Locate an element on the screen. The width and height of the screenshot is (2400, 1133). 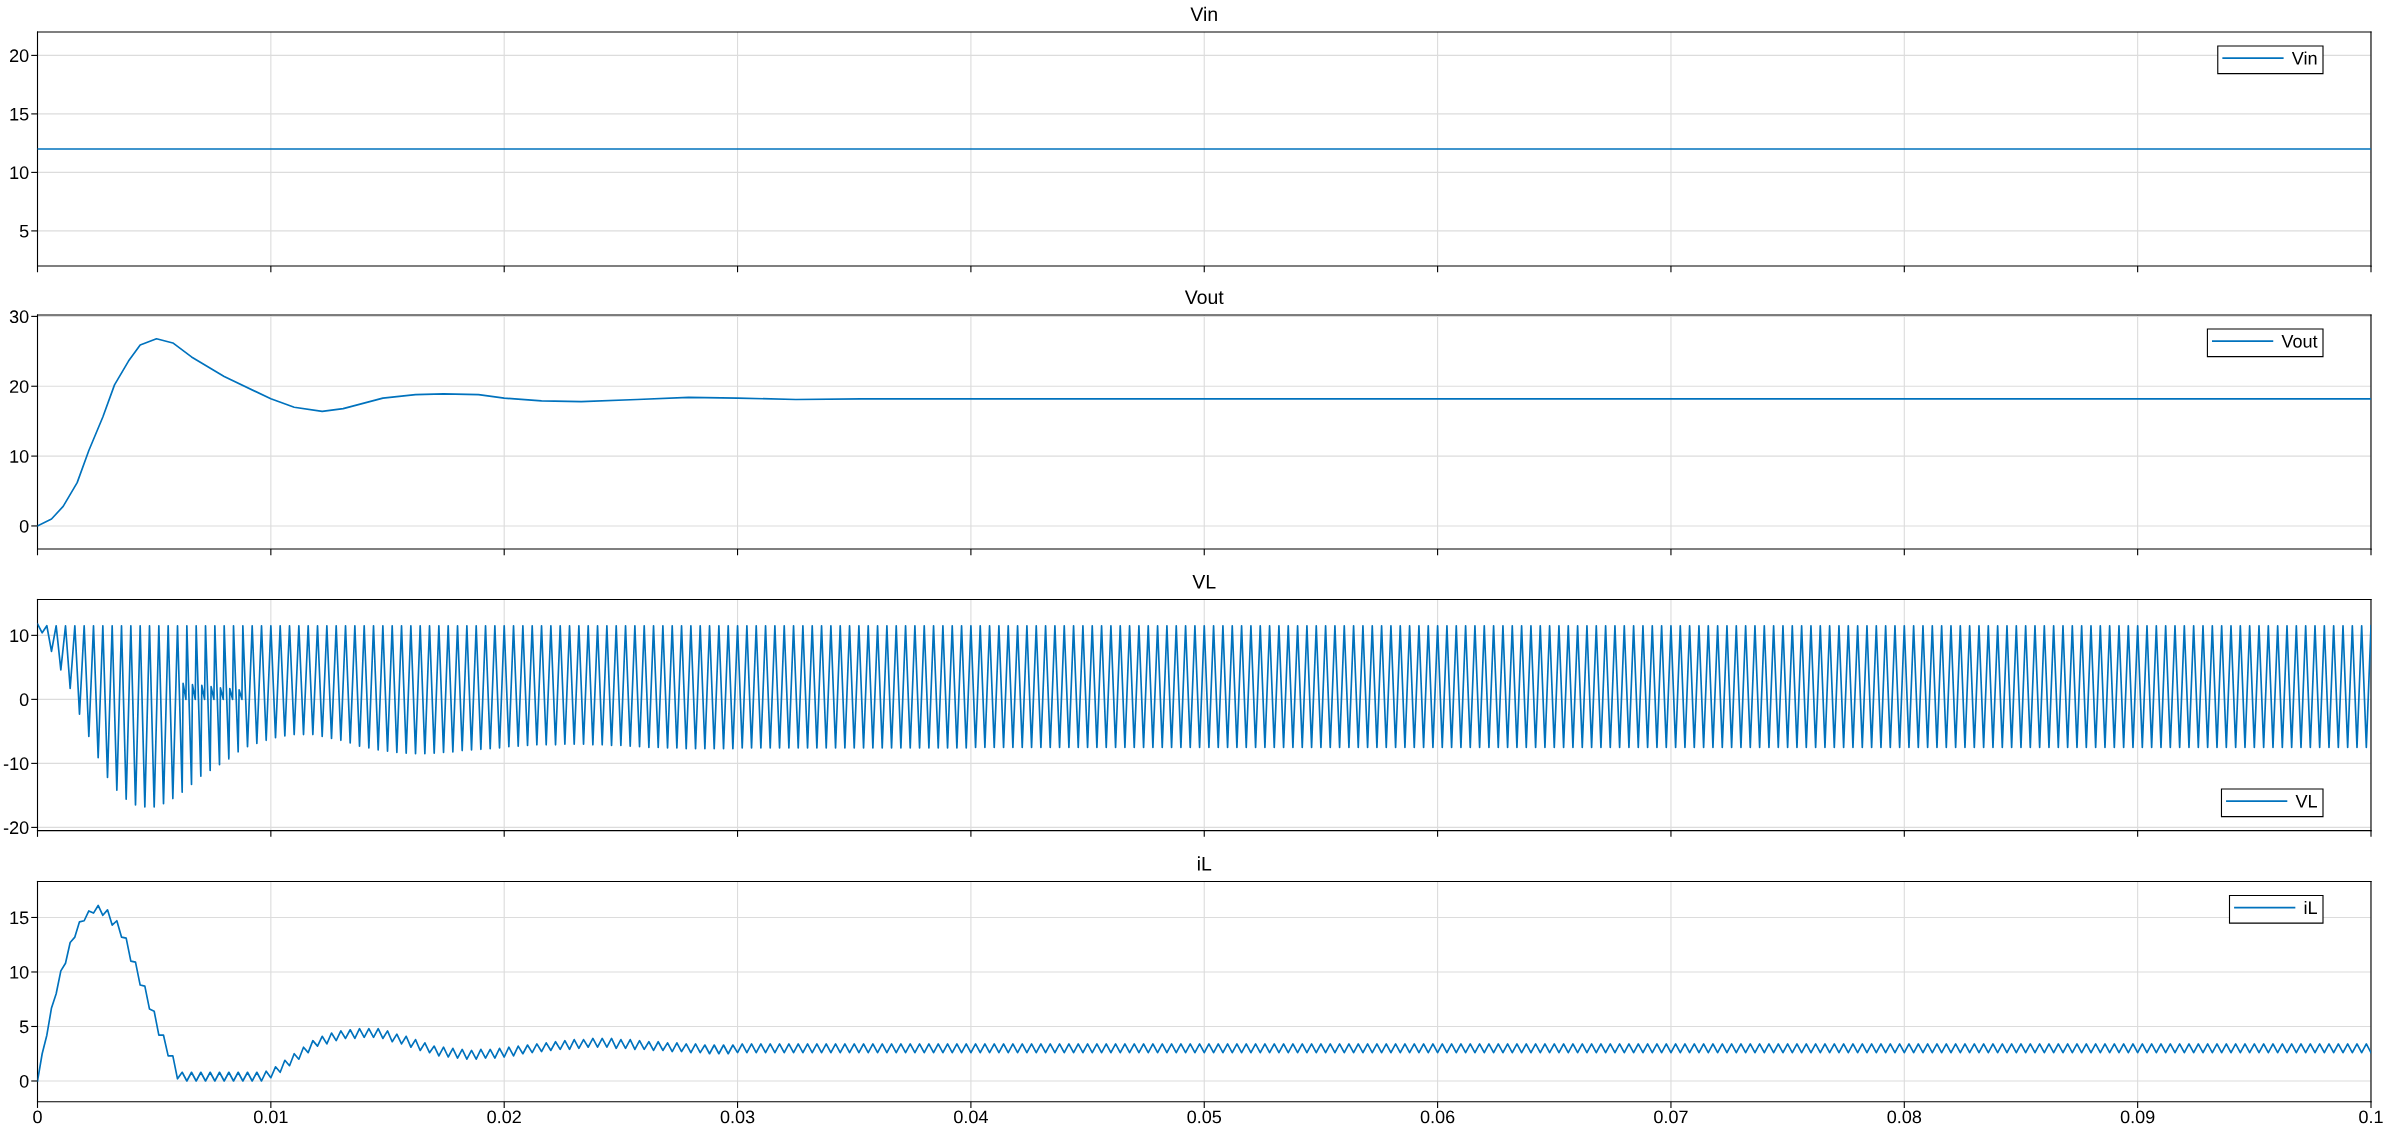
y-tick-label: -10 is located at coordinates (16, 764).